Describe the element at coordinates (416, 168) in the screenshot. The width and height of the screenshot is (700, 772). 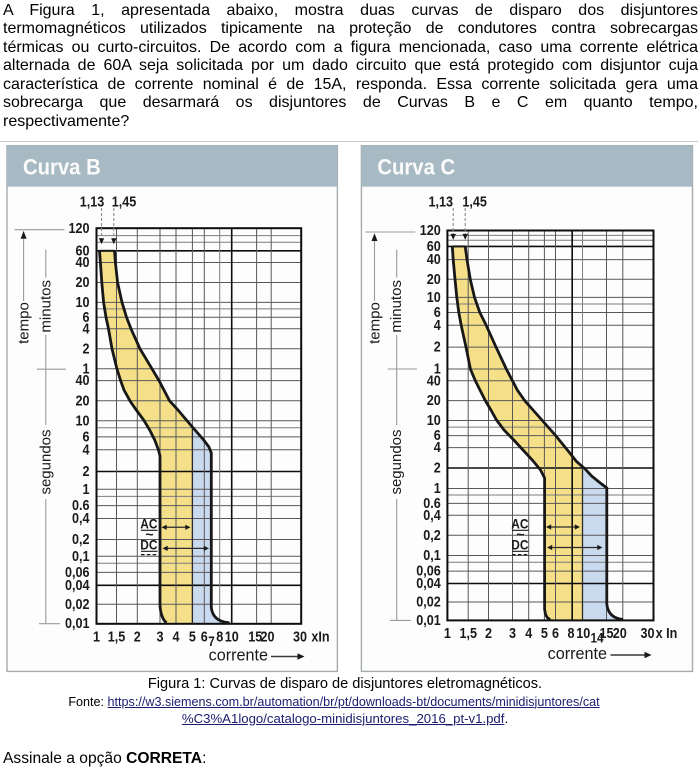
I see `svg-text: Curva C` at that location.